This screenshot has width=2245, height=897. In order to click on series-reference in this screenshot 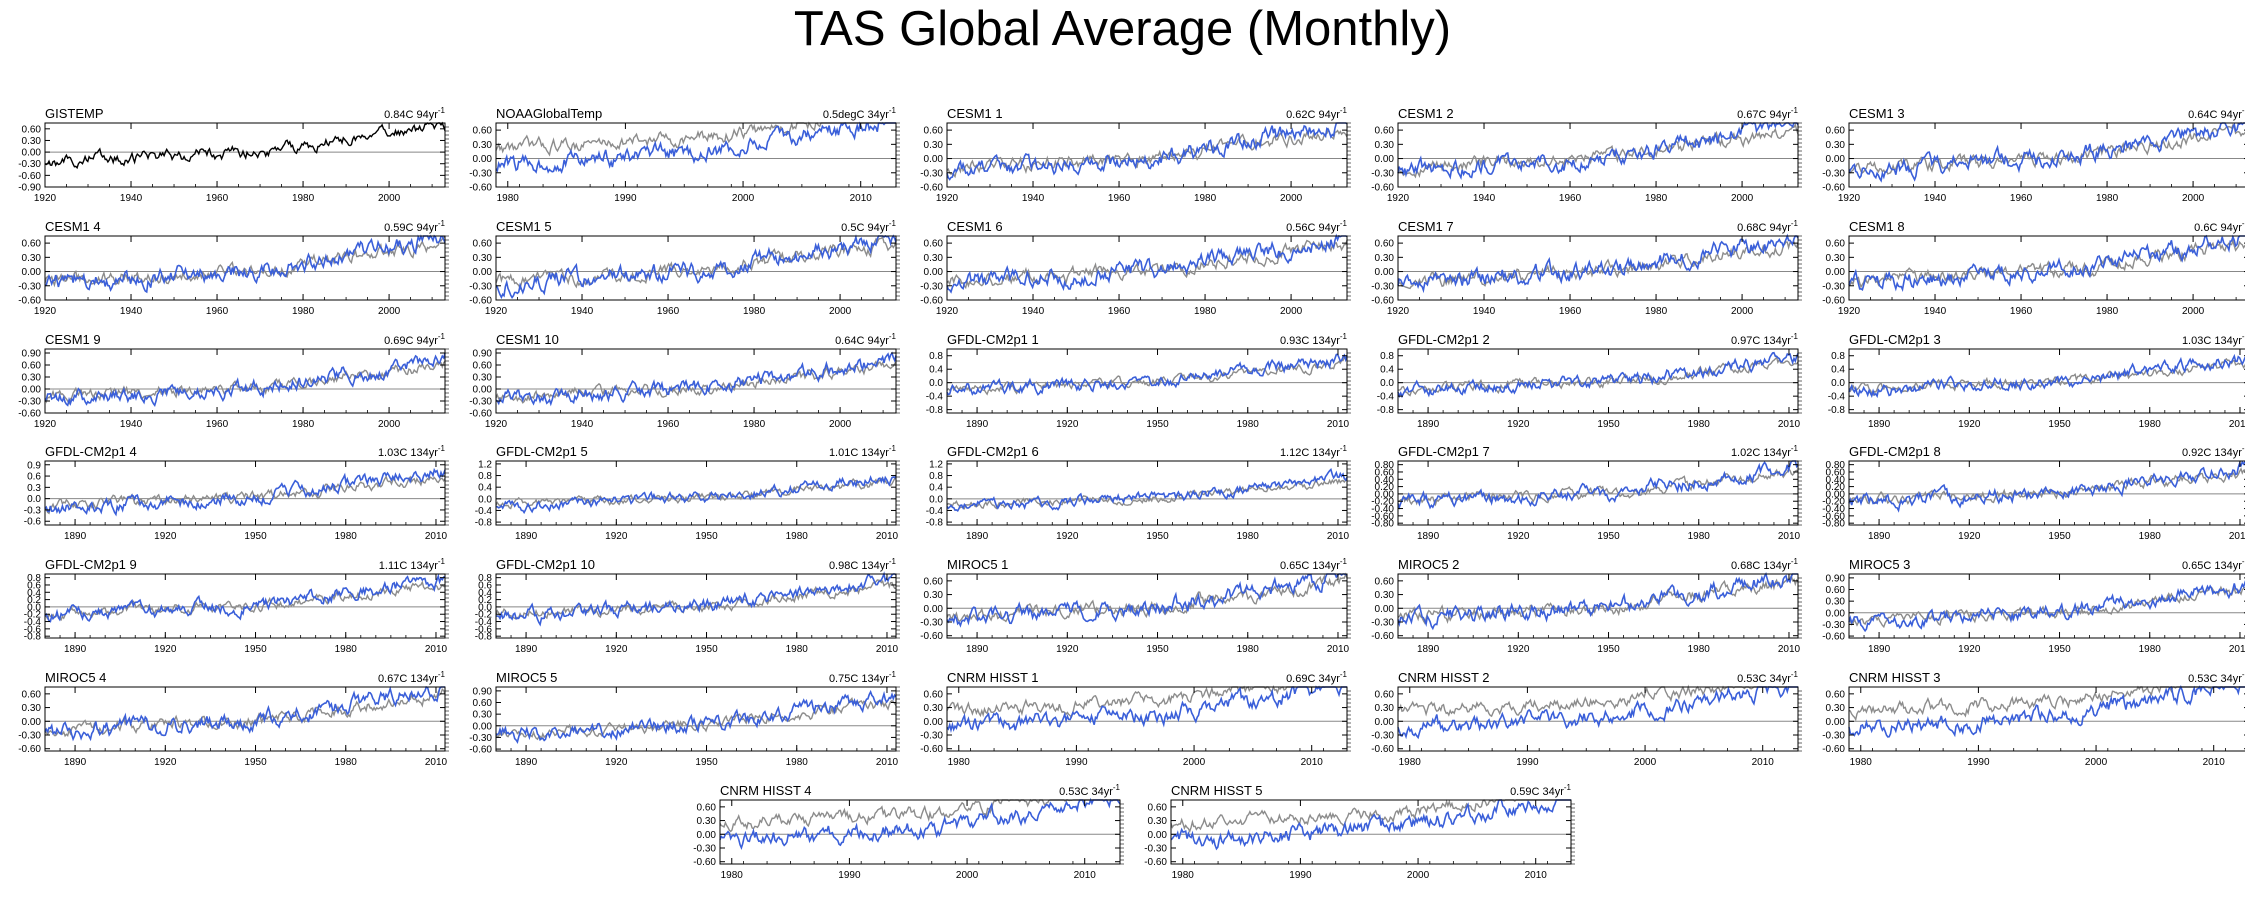, I will do `click(2046, 703)`.